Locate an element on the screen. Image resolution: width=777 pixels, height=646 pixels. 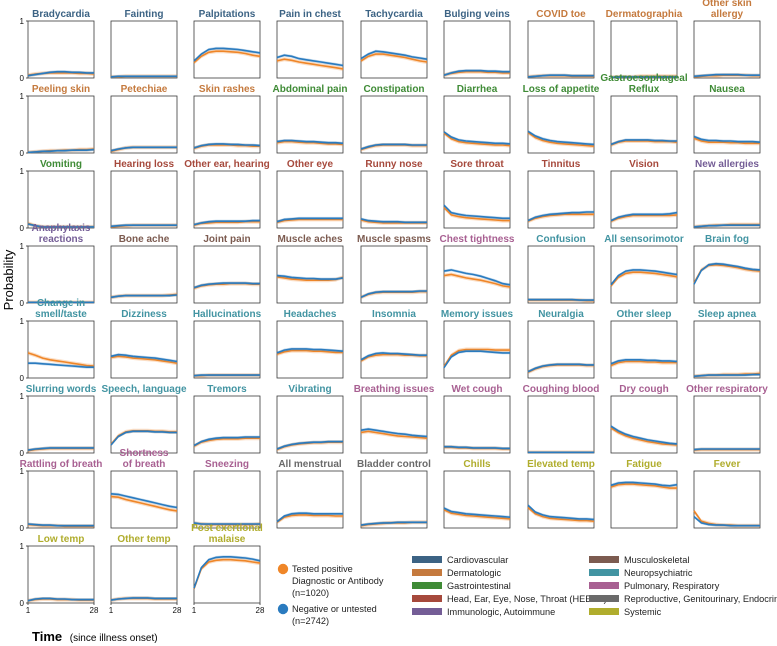
symptom-panel: Peeling skin 1 0 is located at coordinates (57, 121).